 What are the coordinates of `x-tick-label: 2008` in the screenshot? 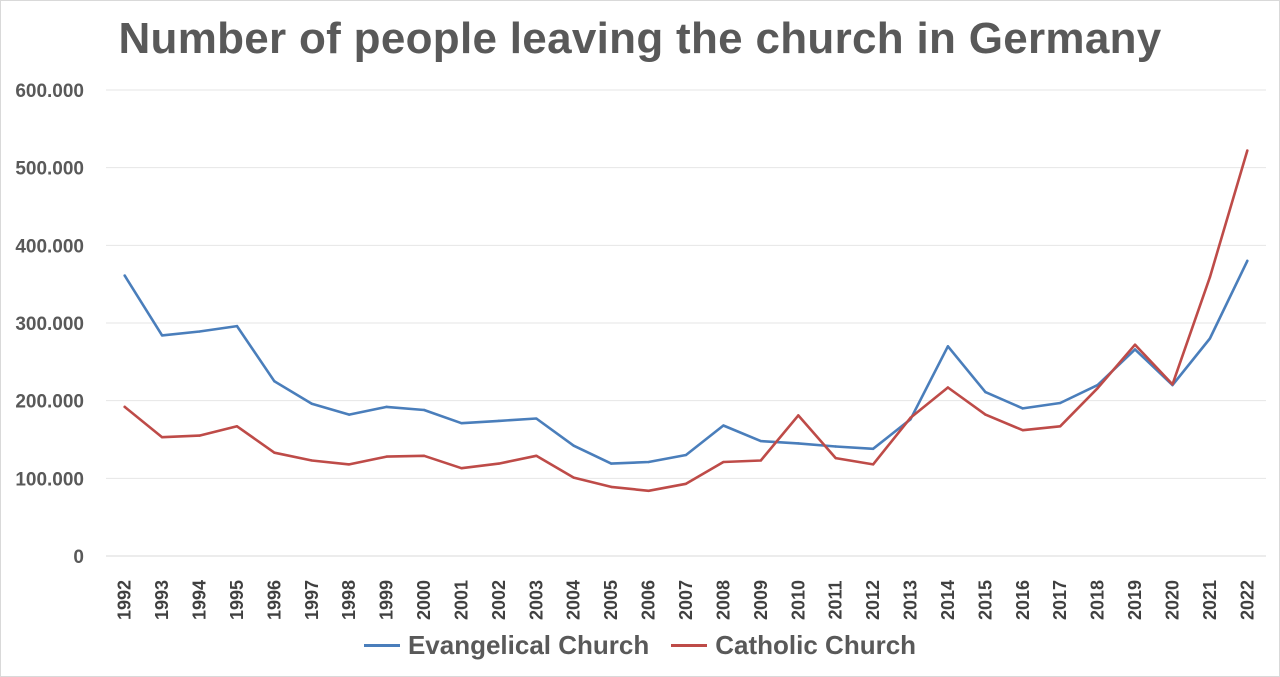 It's located at (723, 600).